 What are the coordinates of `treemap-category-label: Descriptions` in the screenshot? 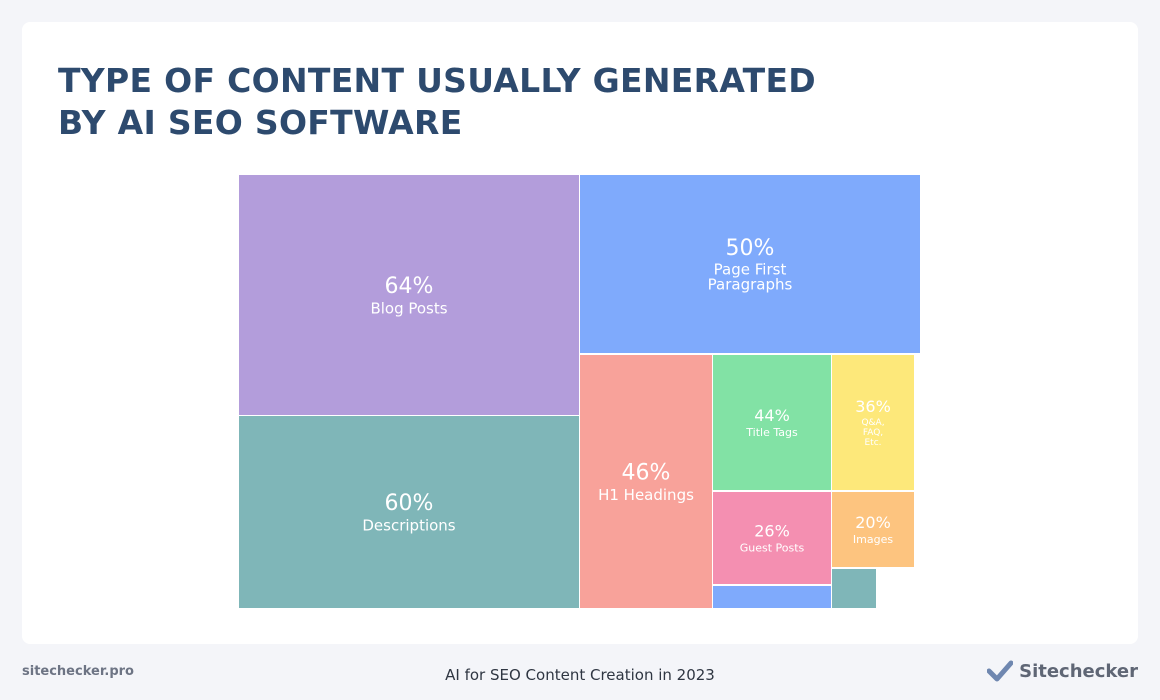 It's located at (408, 525).